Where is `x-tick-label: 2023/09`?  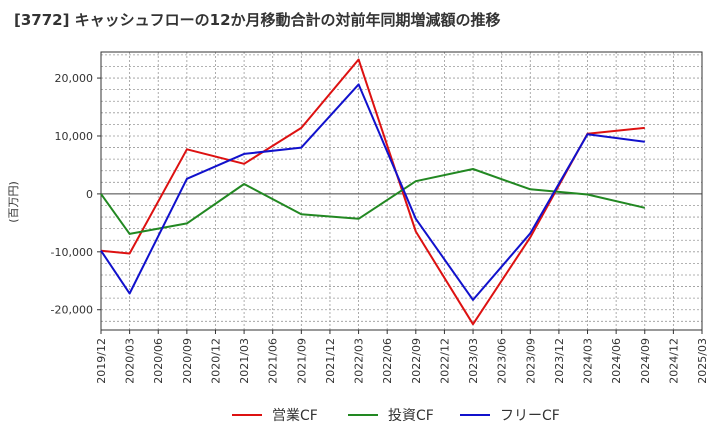
x-tick-label: 2023/09 is located at coordinates (530, 361).